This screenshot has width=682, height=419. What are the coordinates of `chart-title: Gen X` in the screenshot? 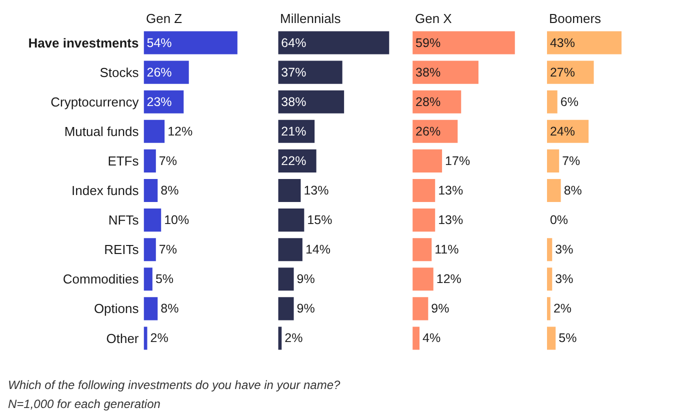 It's located at (433, 18).